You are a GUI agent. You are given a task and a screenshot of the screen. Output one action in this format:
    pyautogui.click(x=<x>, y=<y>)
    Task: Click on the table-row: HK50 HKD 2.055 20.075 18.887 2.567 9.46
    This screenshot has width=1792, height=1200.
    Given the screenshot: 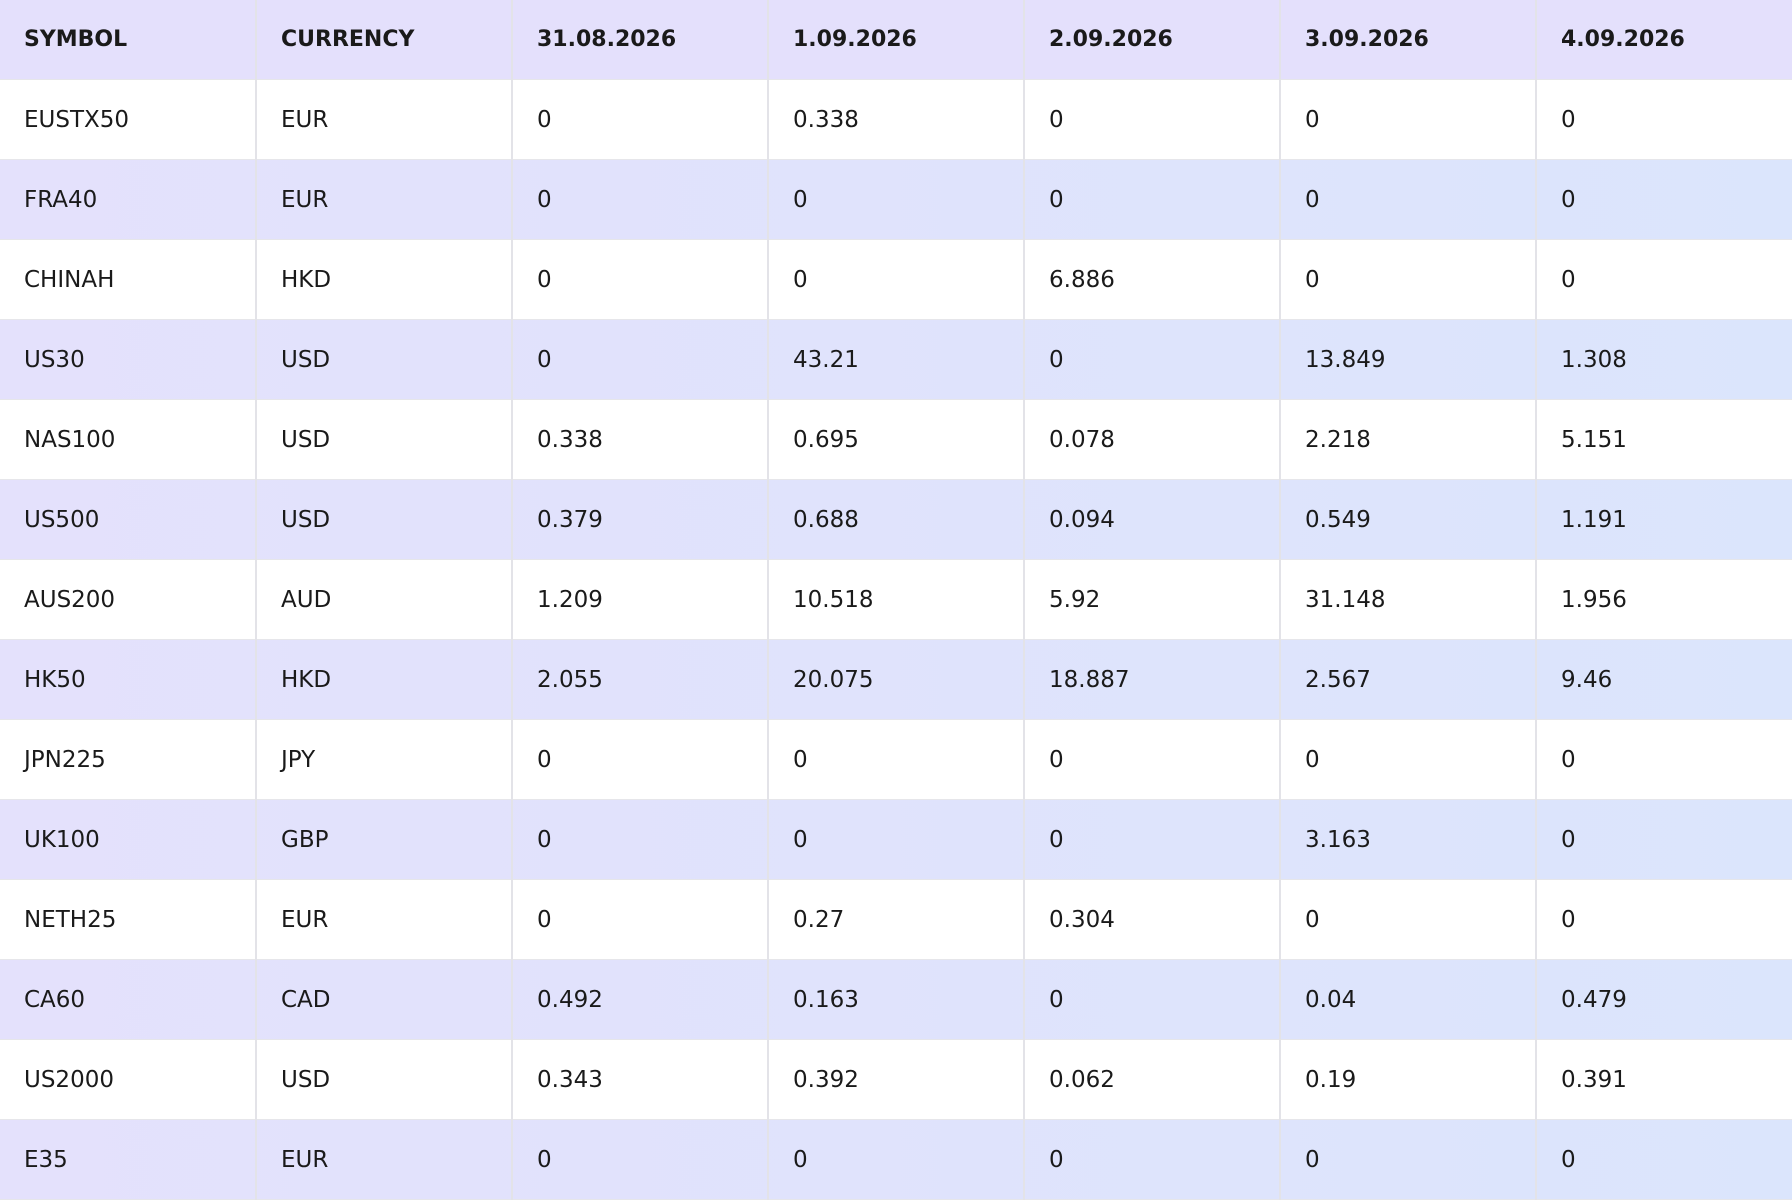 What is the action you would take?
    pyautogui.click(x=896, y=679)
    